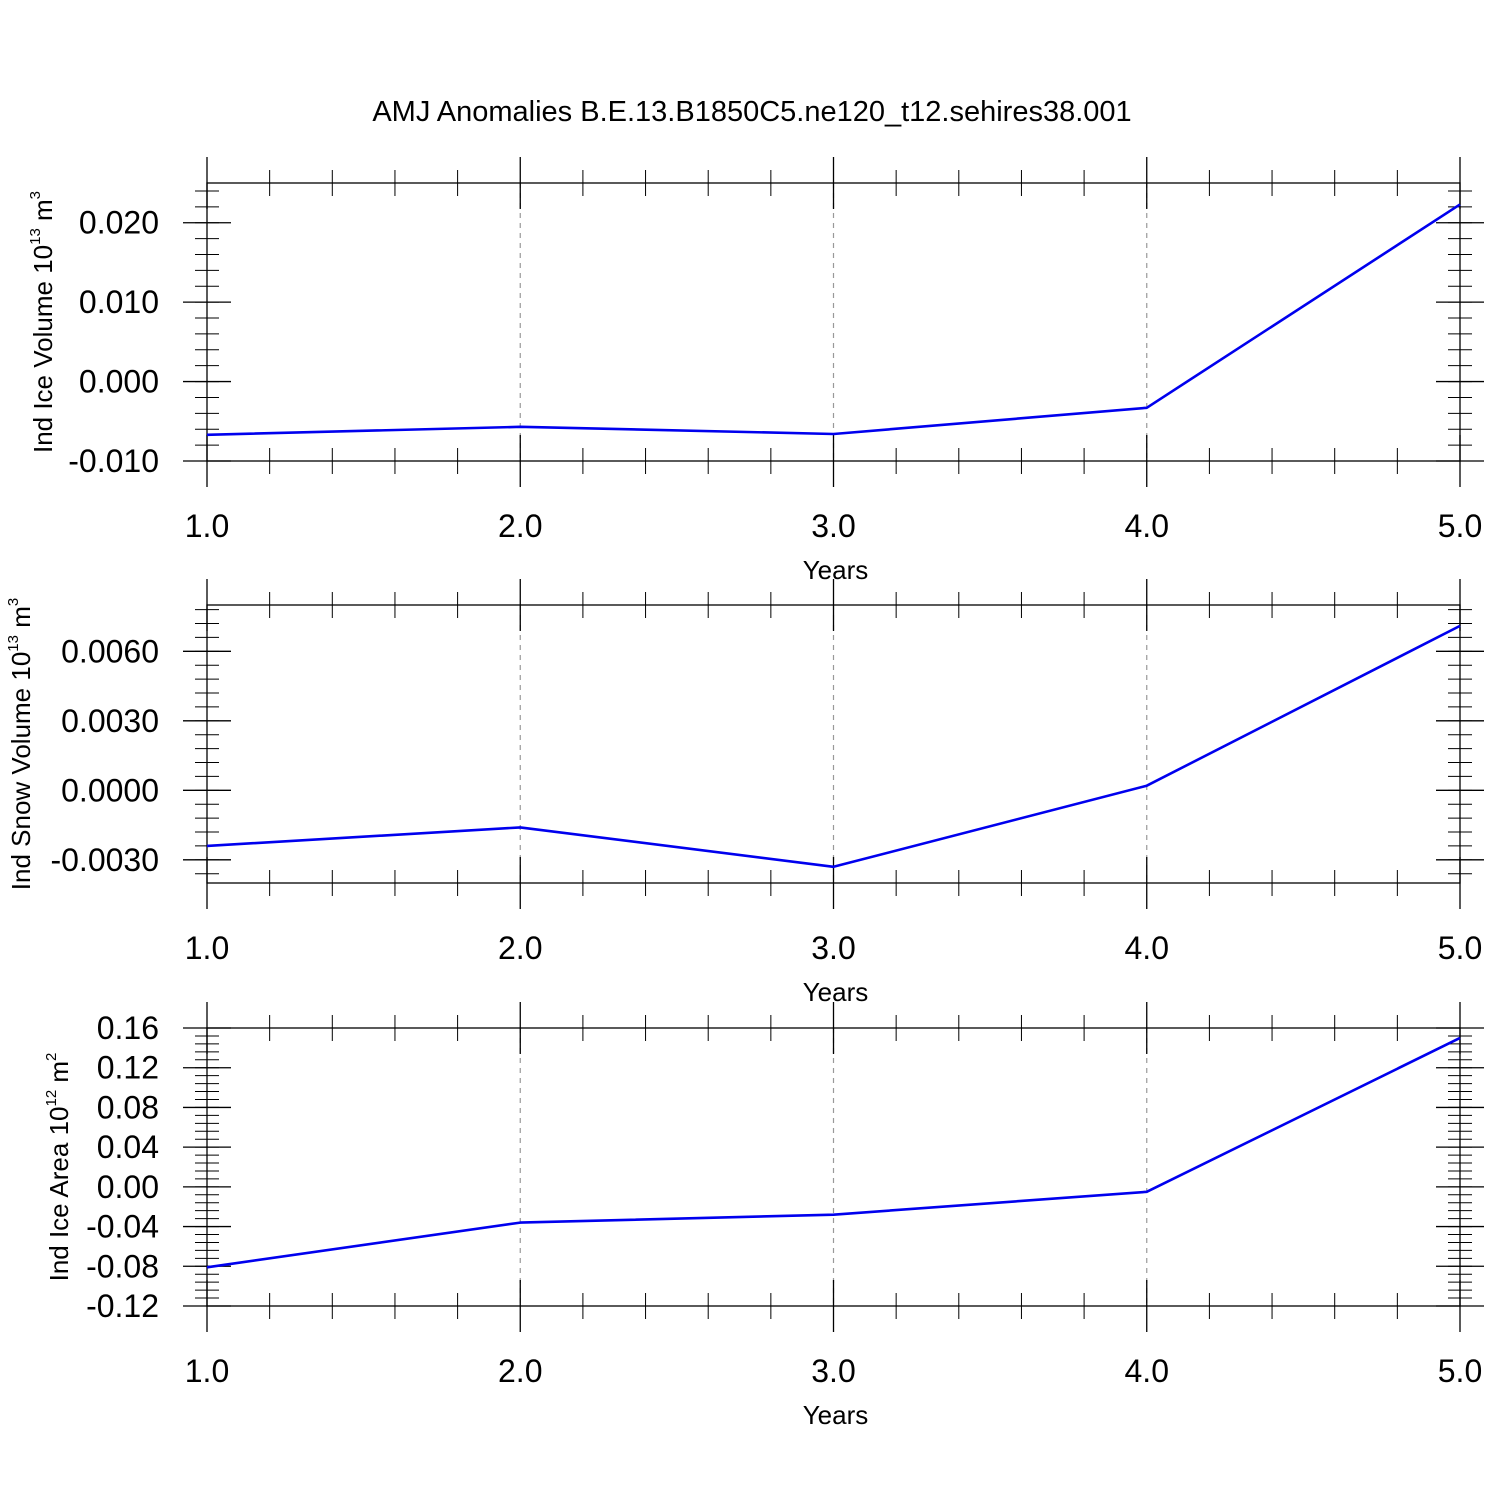 The height and width of the screenshot is (1500, 1500). What do you see at coordinates (122, 1227) in the screenshot?
I see `y-tick-label: -0.04` at bounding box center [122, 1227].